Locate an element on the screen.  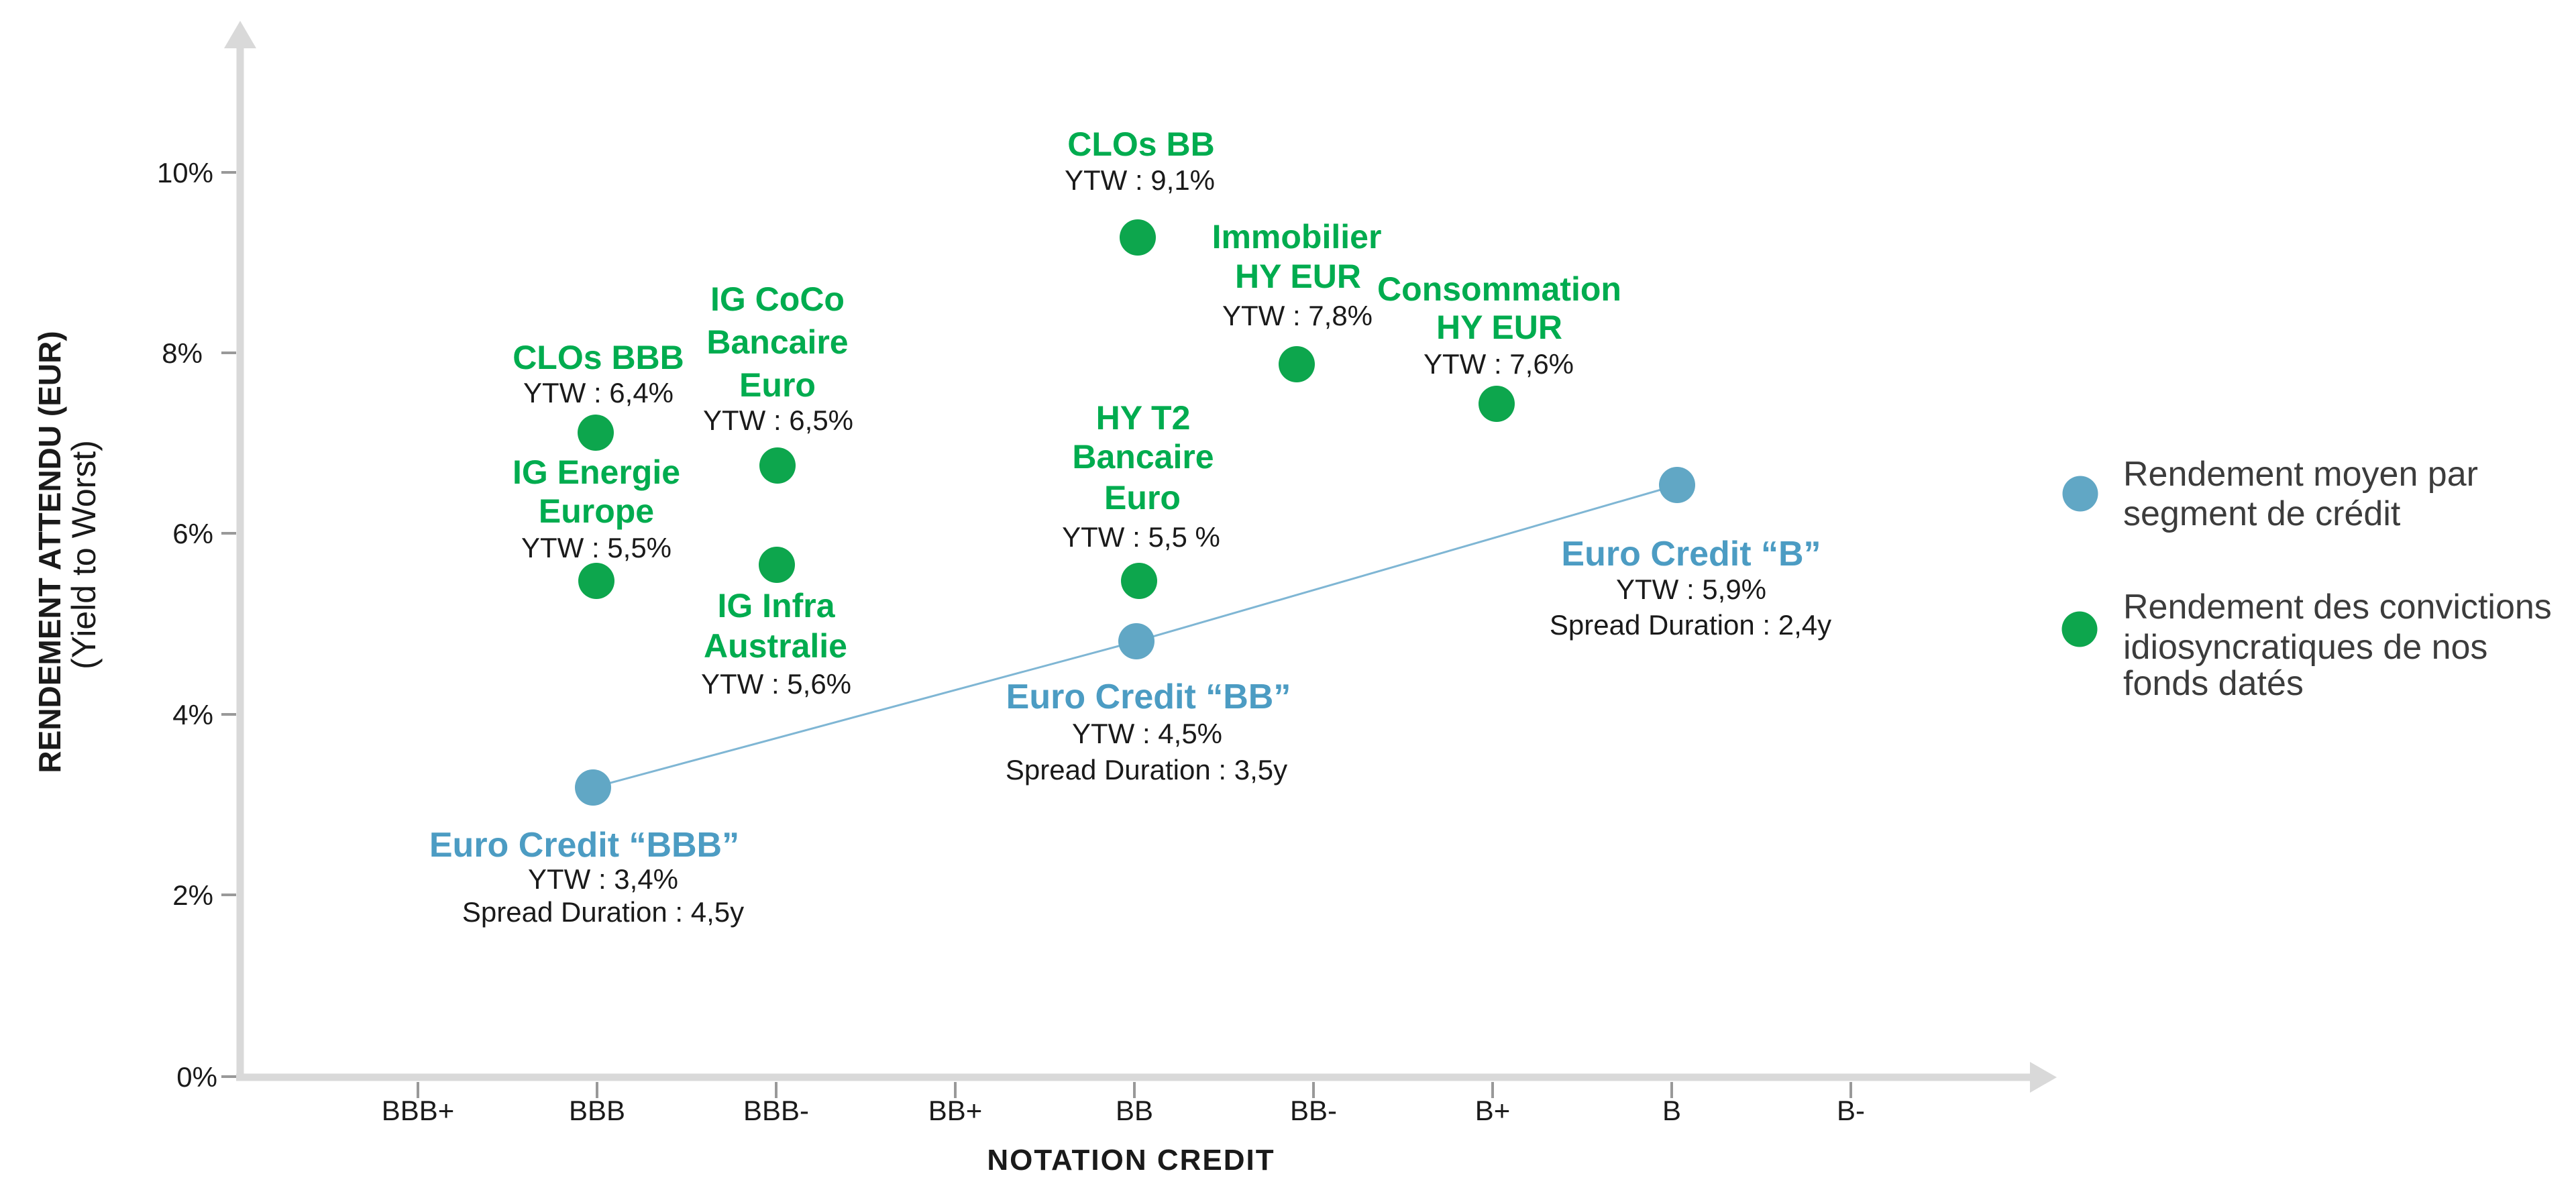
svg-text: B- is located at coordinates (1851, 1110).